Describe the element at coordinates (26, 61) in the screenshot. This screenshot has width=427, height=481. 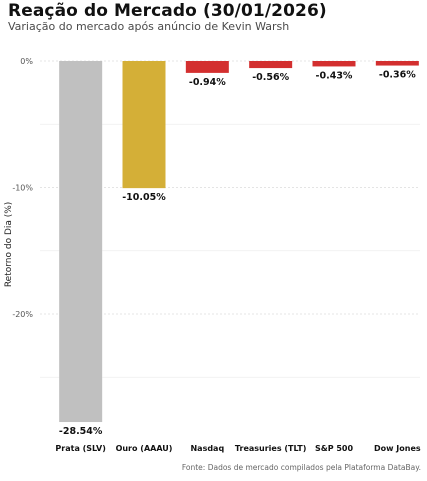
I see `y-tick-label: 0%` at that location.